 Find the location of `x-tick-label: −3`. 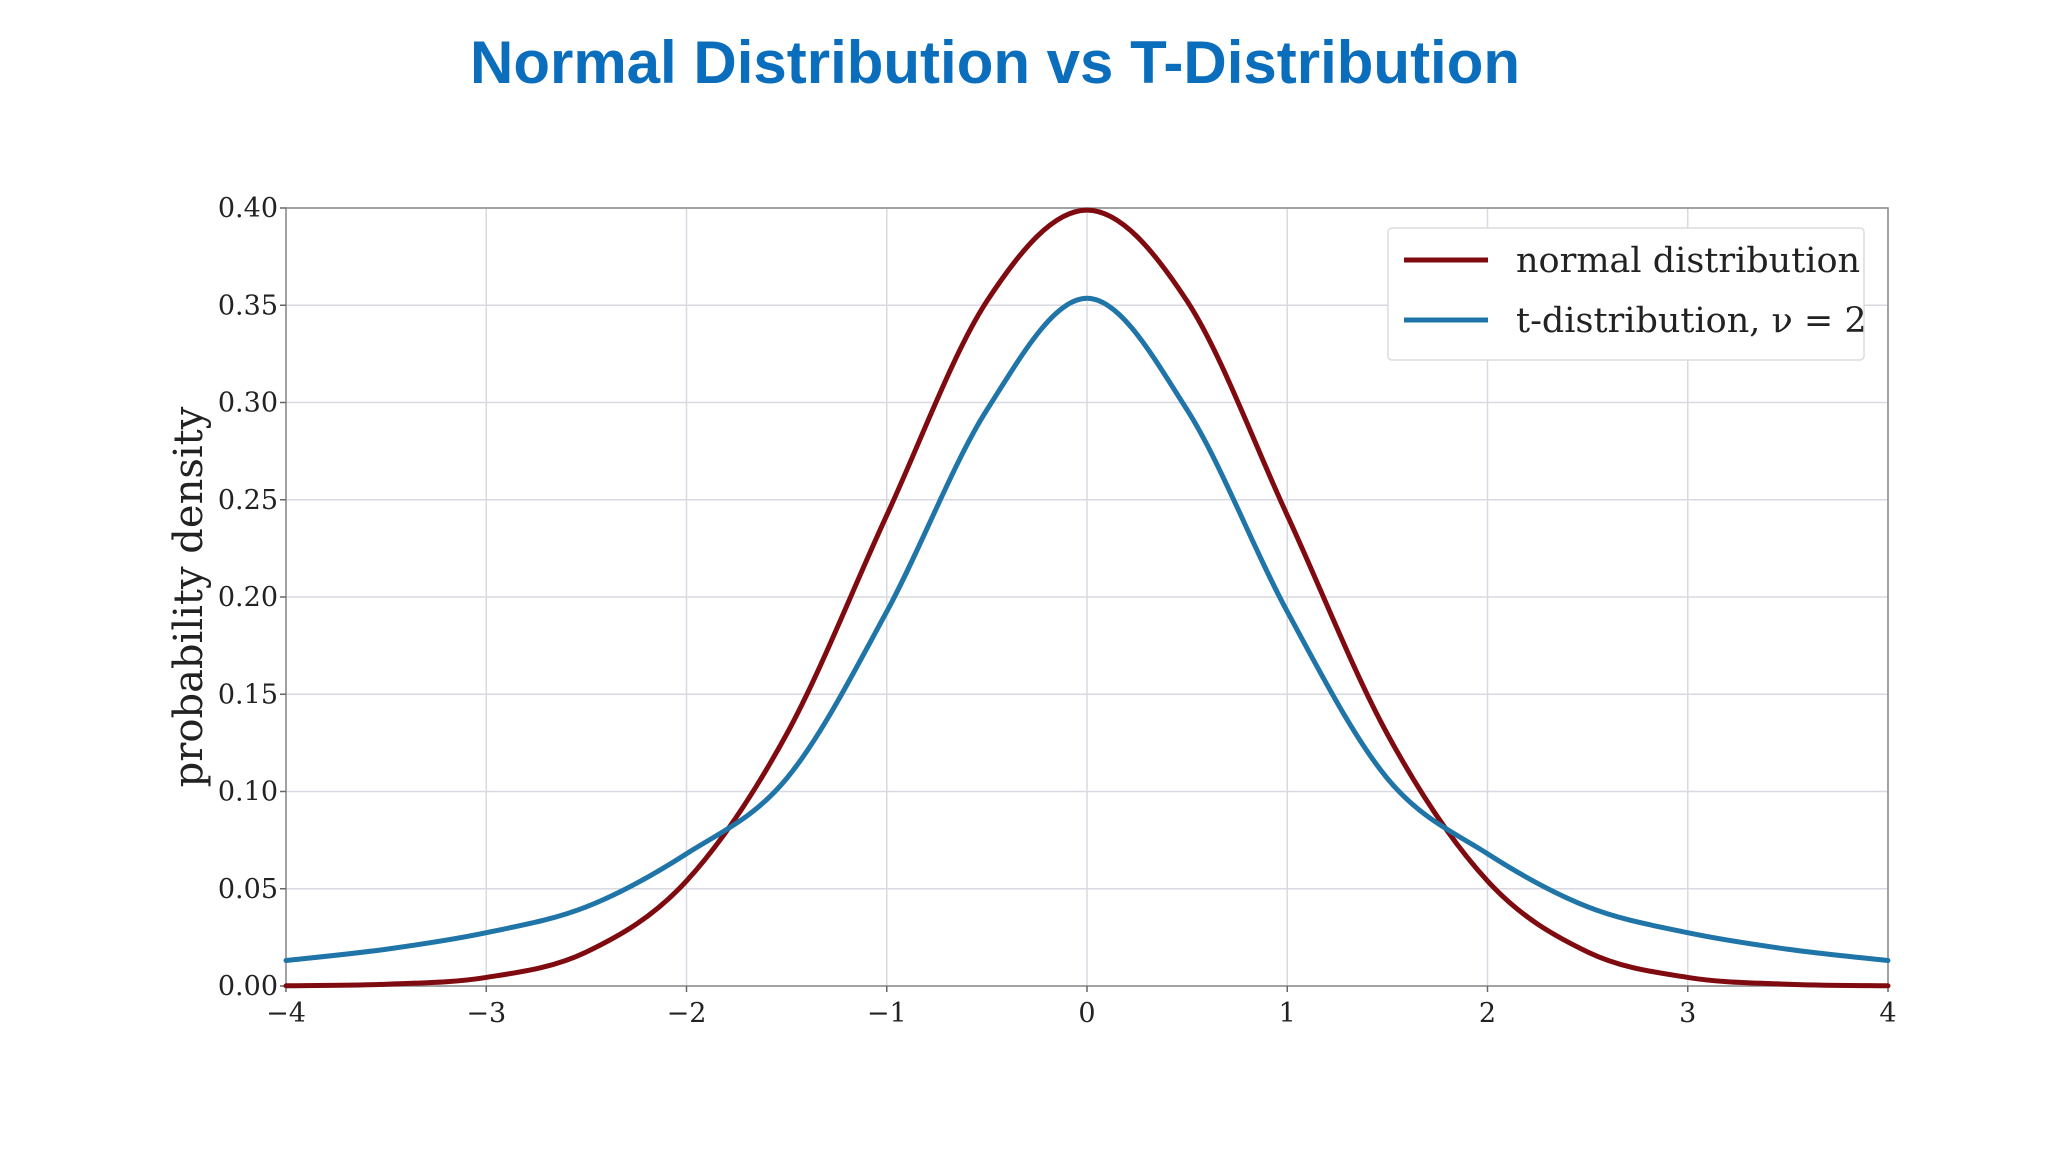

x-tick-label: −3 is located at coordinates (486, 1013).